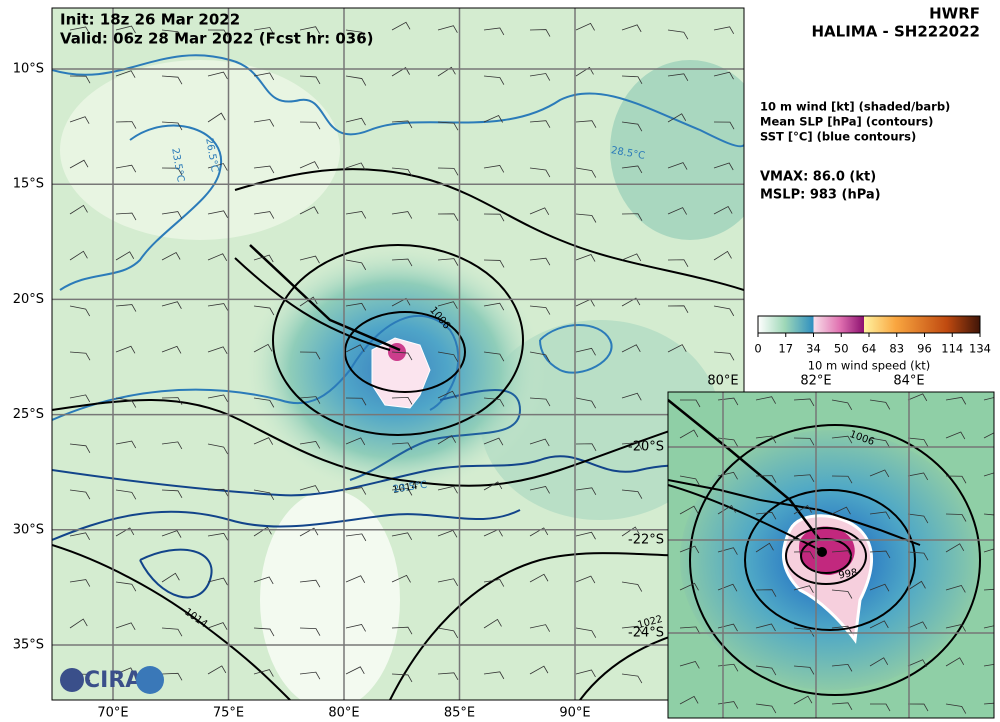 This screenshot has height=722, width=1000. Describe the element at coordinates (330, 595) in the screenshot. I see `shade` at that location.